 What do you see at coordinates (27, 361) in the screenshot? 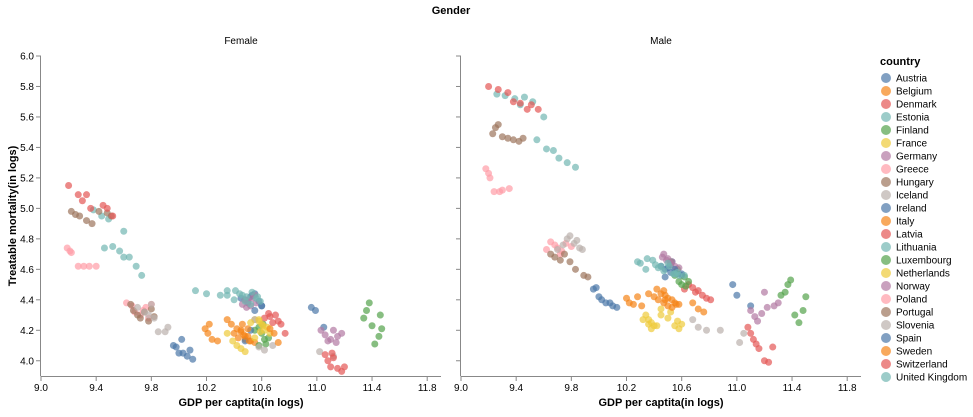
I see `y-tick-label: 4.0` at bounding box center [27, 361].